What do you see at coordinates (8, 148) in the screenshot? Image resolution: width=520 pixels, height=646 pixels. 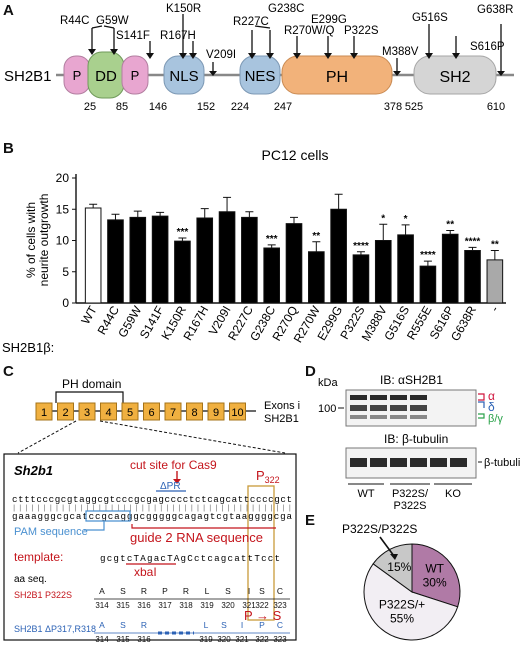 I see `panel-letter-b: B` at bounding box center [8, 148].